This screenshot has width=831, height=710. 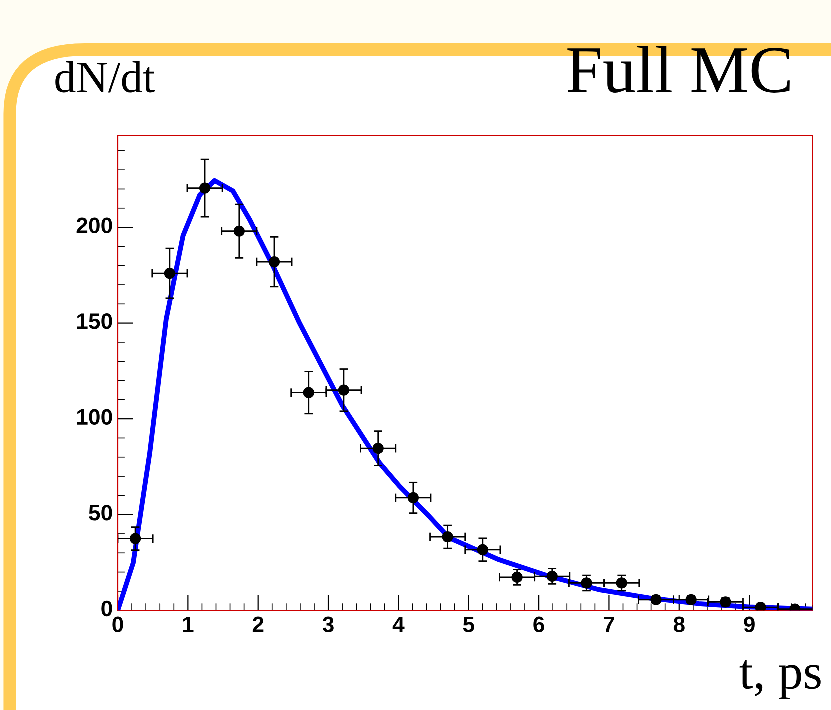 I want to click on x-axis-title: t, ps, so click(x=780, y=680).